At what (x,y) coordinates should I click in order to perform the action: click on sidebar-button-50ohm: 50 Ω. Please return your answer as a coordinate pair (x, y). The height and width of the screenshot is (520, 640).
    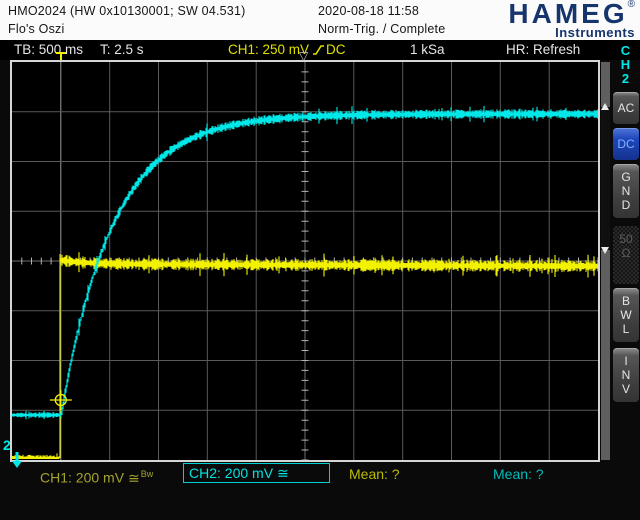
    Looking at the image, I should click on (626, 255).